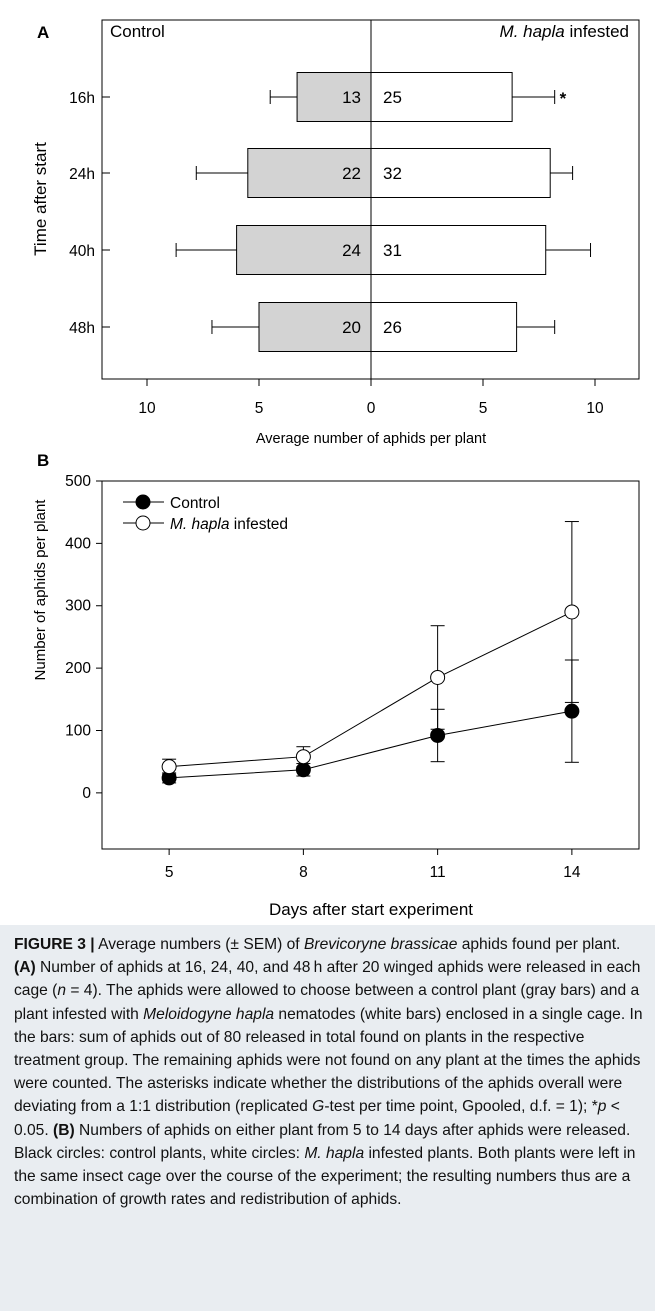 The image size is (655, 1311). Describe the element at coordinates (392, 250) in the screenshot. I see `infested-bar-label: 31` at that location.